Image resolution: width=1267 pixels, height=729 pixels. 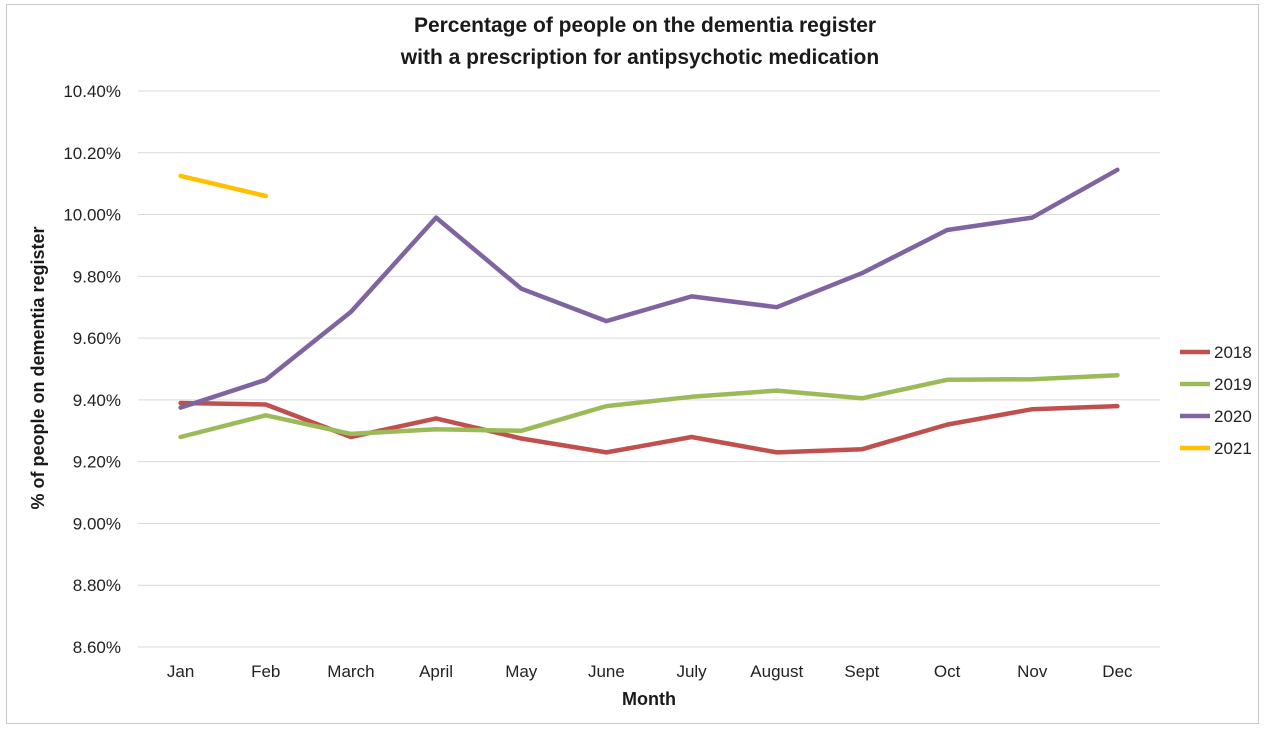 I want to click on y-tick-label: 9.00%, so click(x=97, y=523).